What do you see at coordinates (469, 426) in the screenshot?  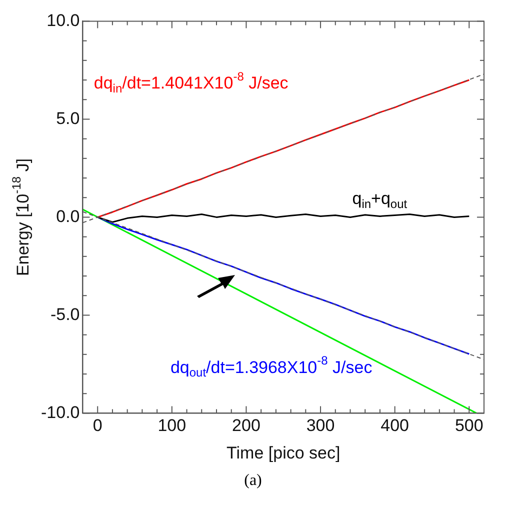 I see `x-tick-label: 500` at bounding box center [469, 426].